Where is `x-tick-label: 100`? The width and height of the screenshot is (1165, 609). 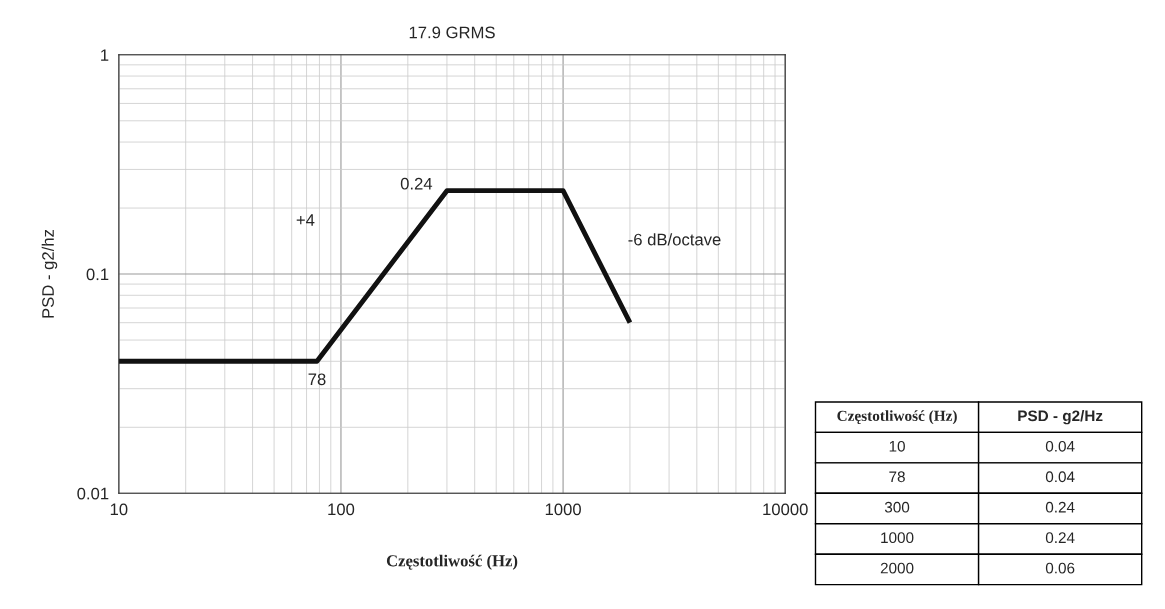 x-tick-label: 100 is located at coordinates (341, 509).